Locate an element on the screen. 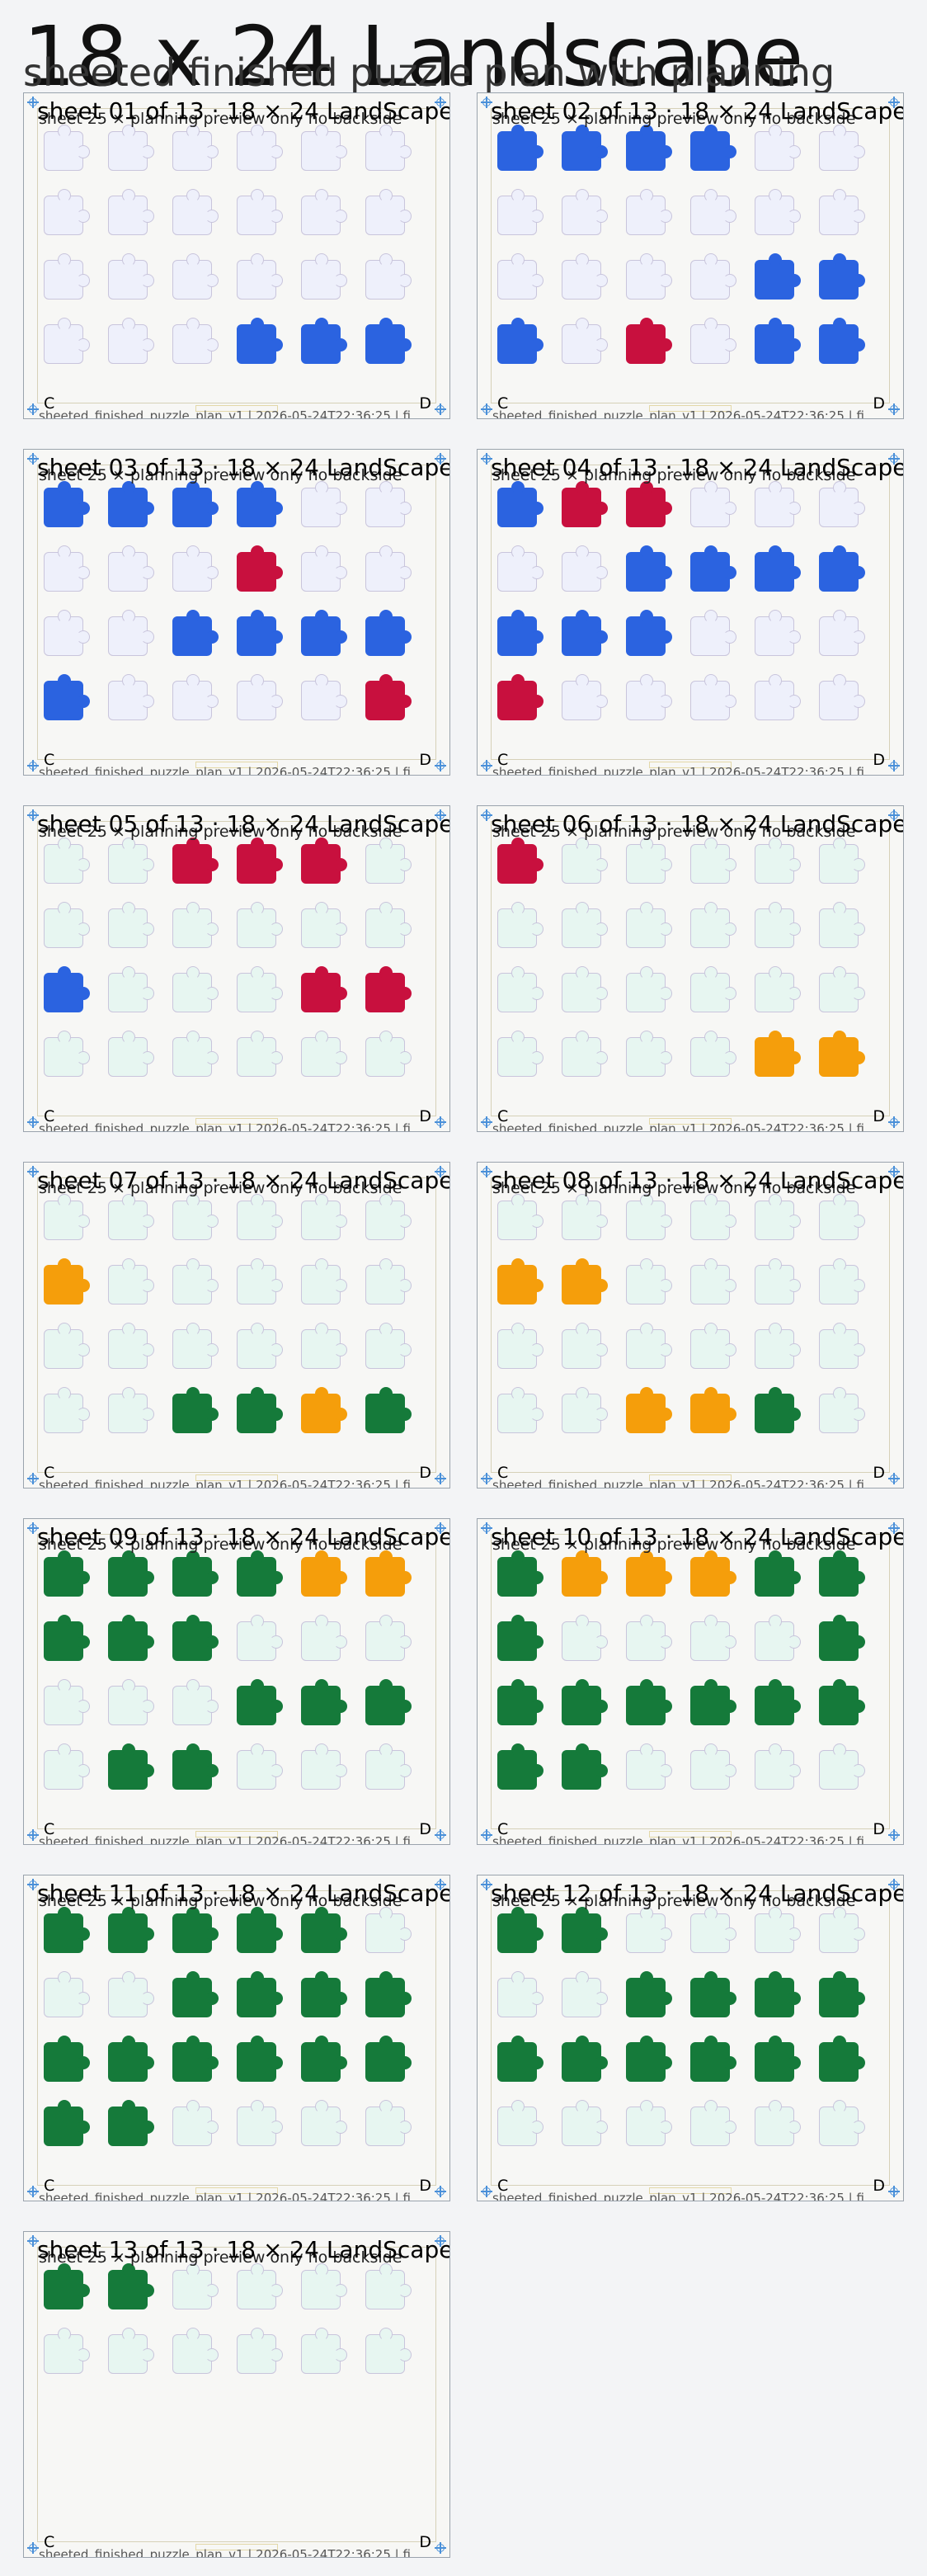  corner-label-left: C is located at coordinates (503, 1473).